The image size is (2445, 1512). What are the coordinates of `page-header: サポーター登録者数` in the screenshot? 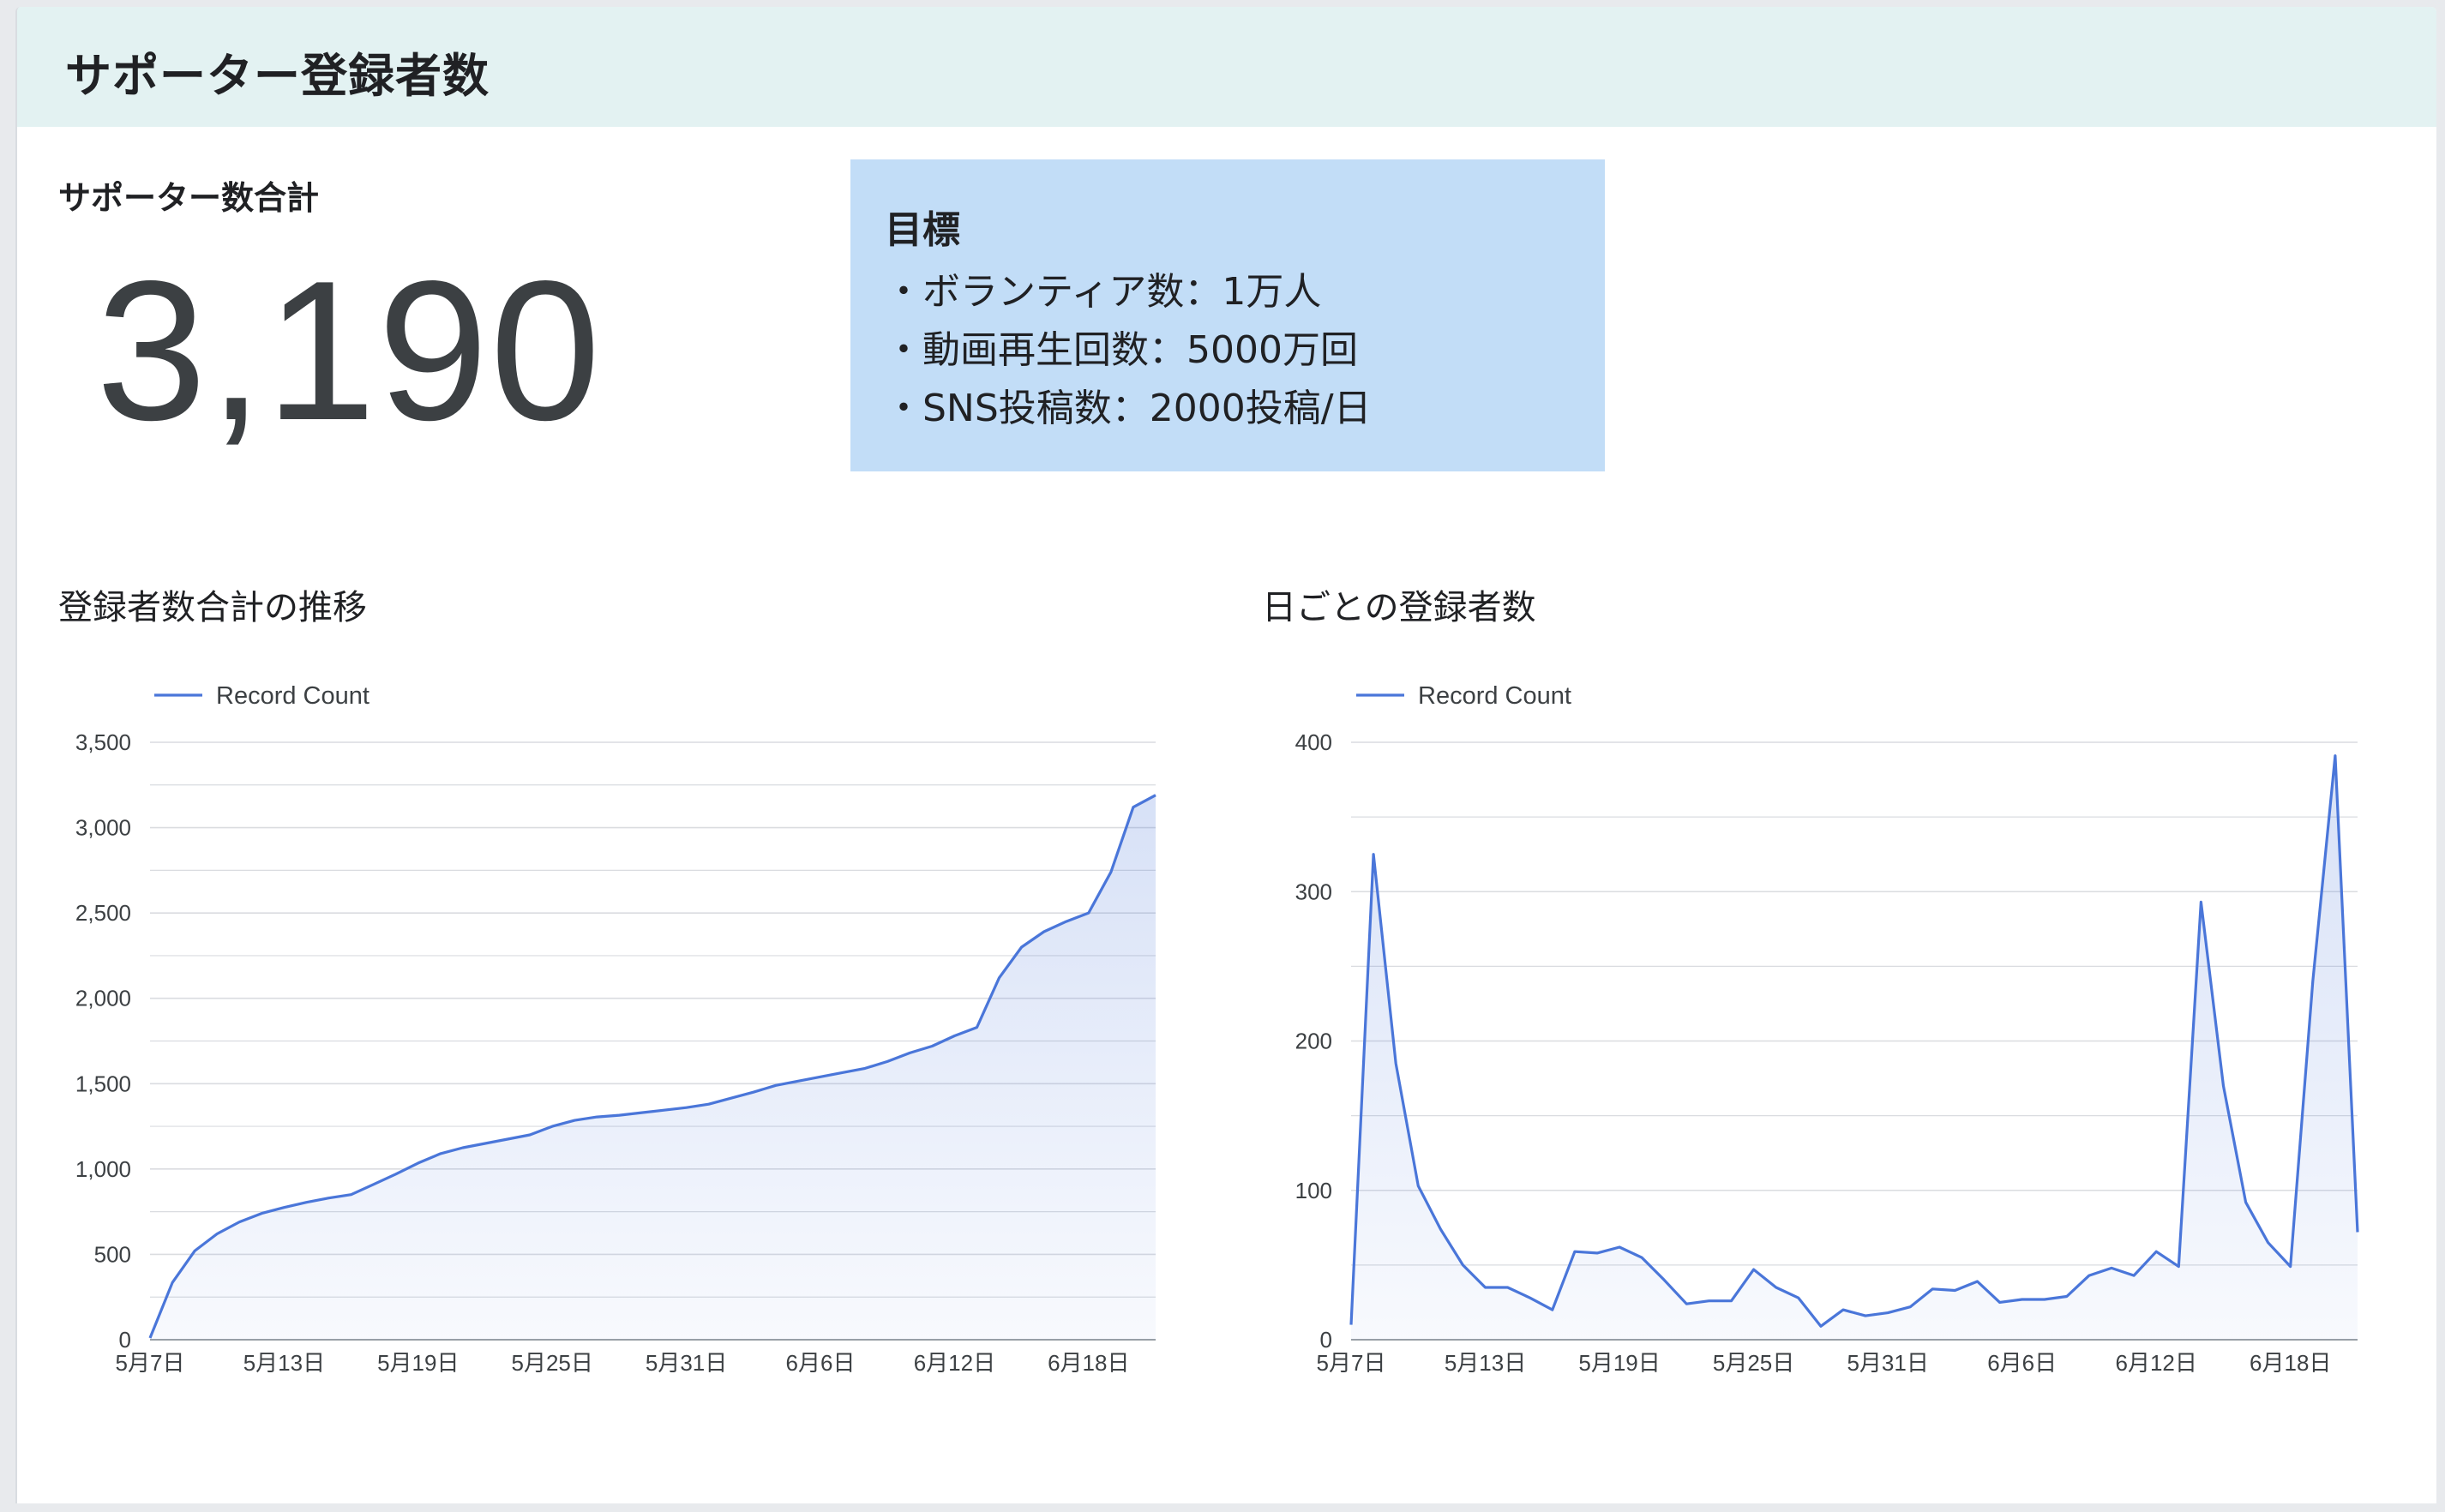 It's located at (1226, 67).